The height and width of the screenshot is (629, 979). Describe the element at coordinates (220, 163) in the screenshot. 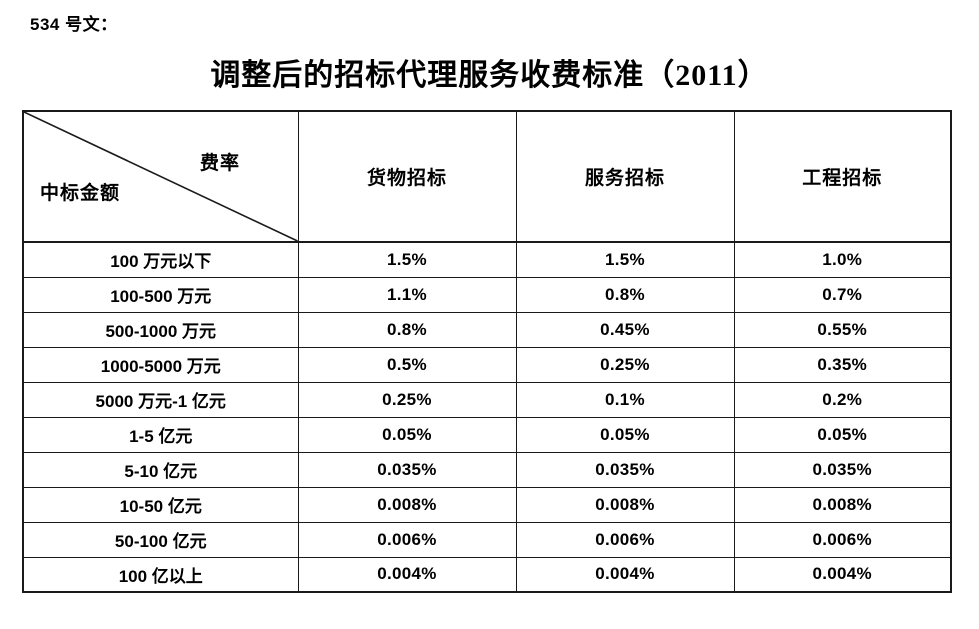

I see `corner-fee-rate-label: 费率` at that location.